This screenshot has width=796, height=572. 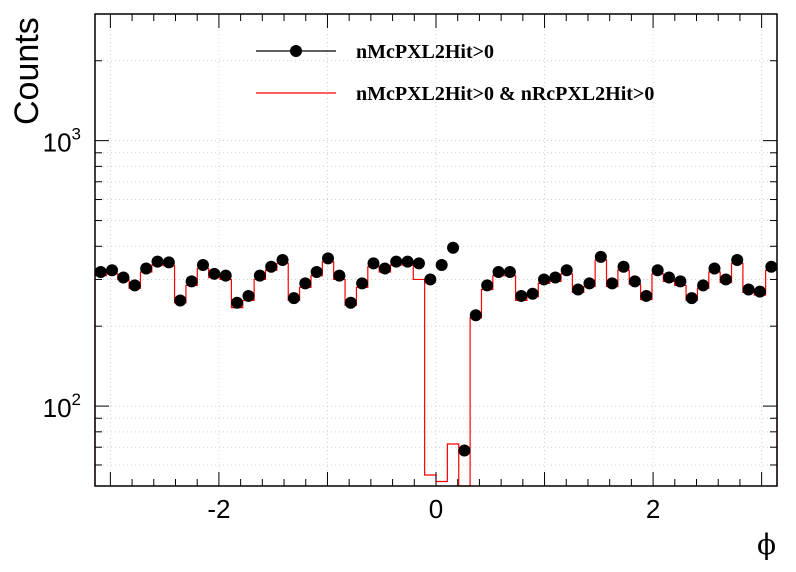 I want to click on x-tick-label: 0, so click(x=436, y=509).